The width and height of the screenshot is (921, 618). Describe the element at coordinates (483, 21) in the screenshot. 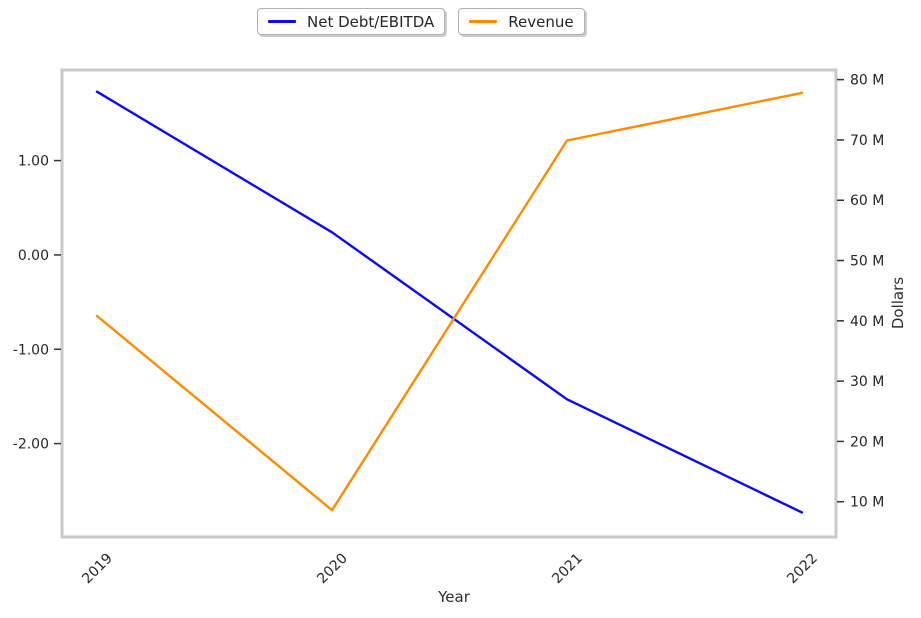

I see `legend-line-sample-revenue` at that location.